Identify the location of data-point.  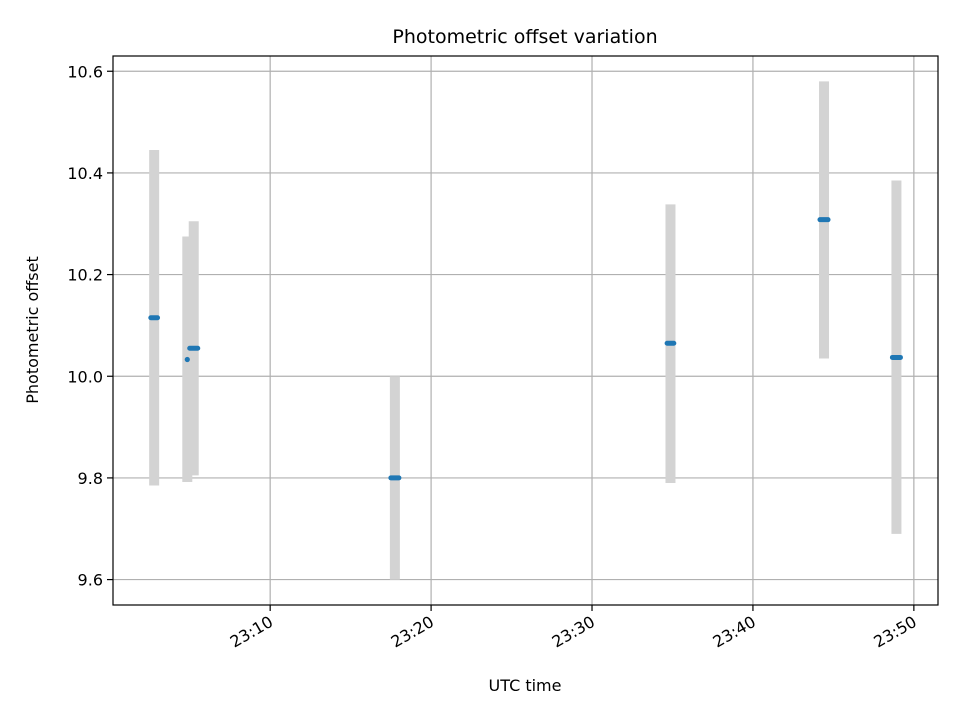
(187, 359).